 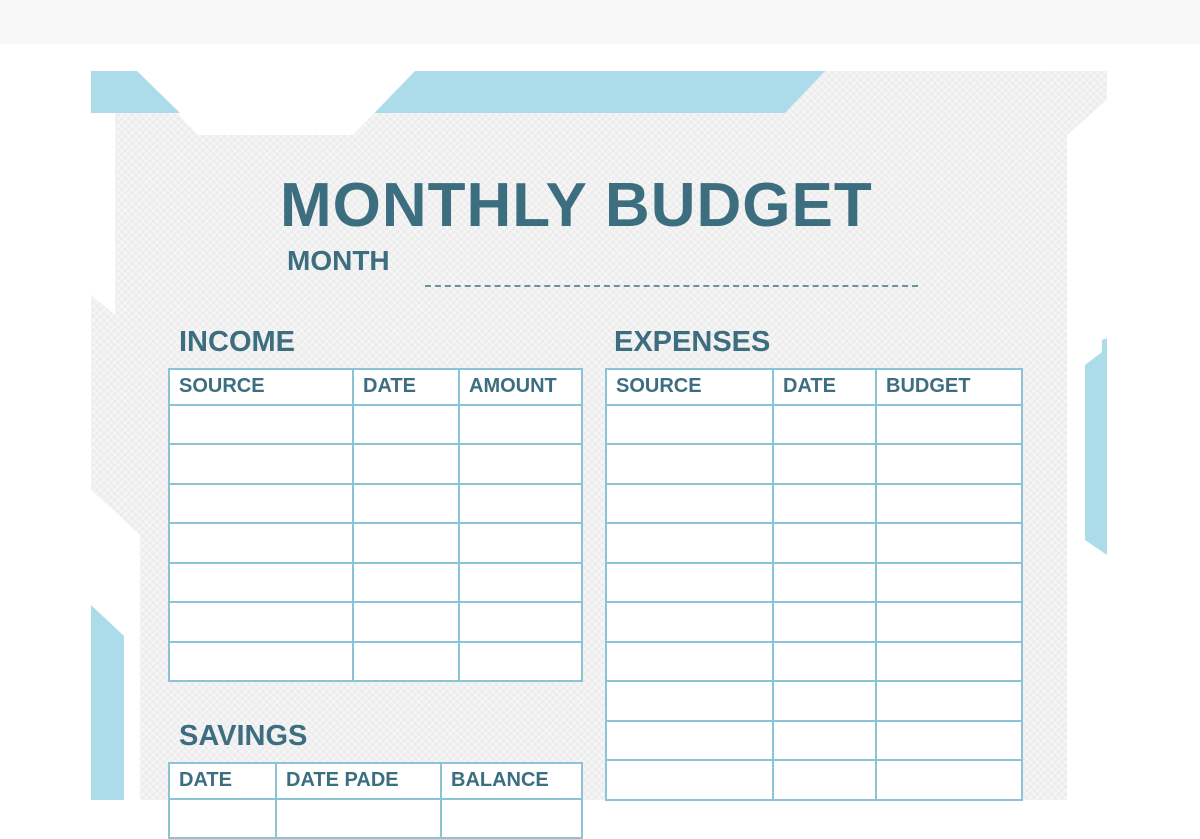 I want to click on expenses-header-row: SOURCE DATE BUDGET, so click(x=814, y=387).